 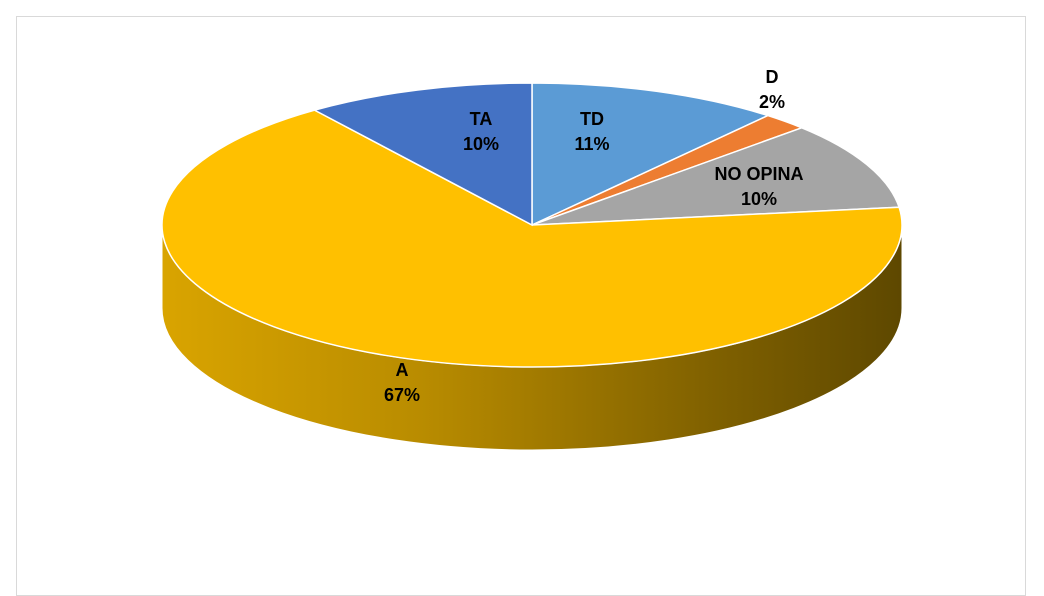 I want to click on data-label-category: A, so click(x=402, y=370).